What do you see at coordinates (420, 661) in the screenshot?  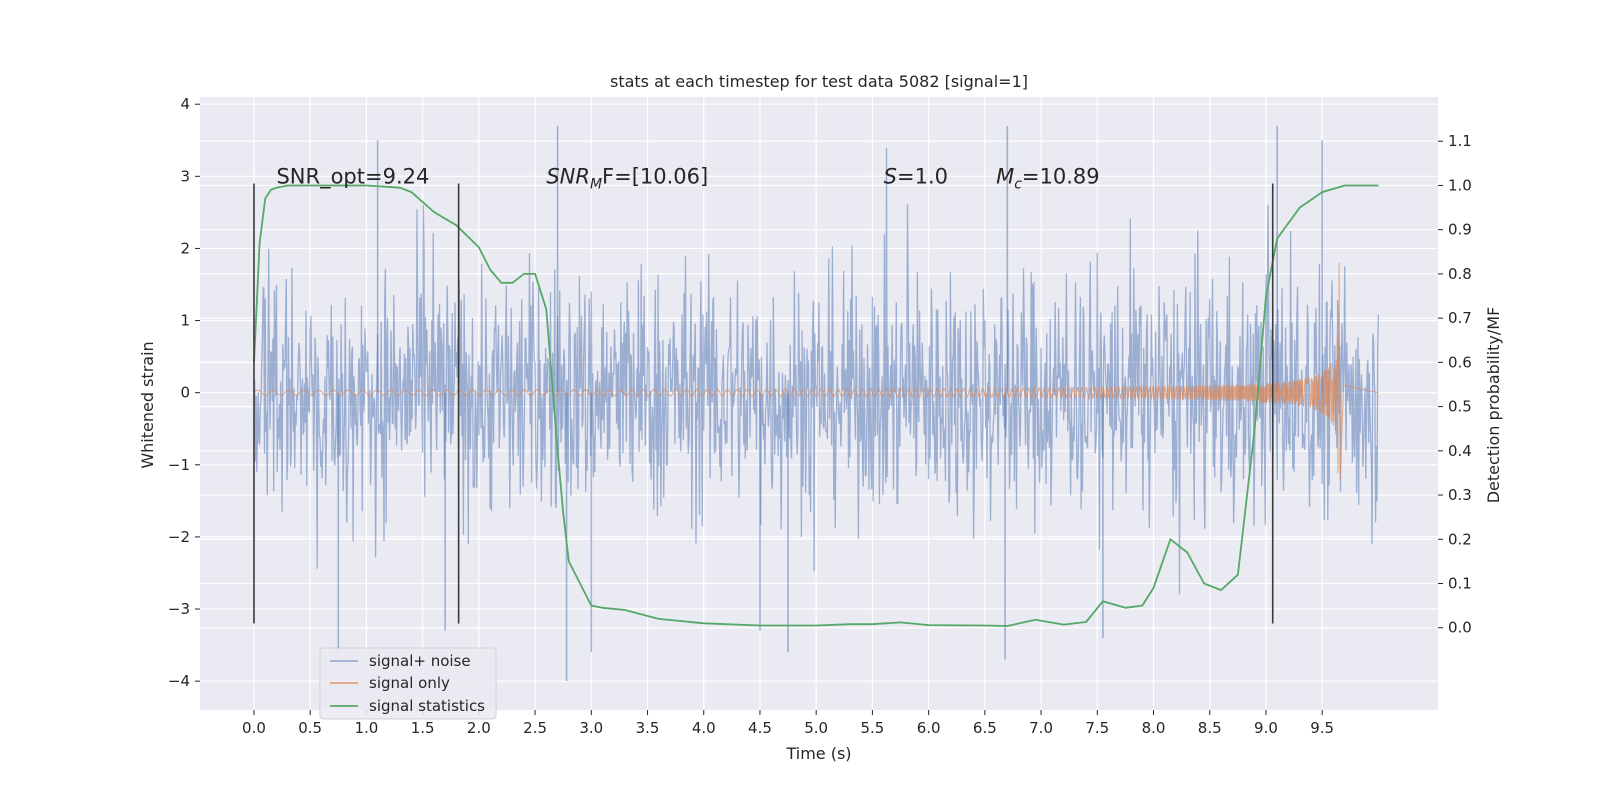 I see `legend-label-noise: signal+ noise` at bounding box center [420, 661].